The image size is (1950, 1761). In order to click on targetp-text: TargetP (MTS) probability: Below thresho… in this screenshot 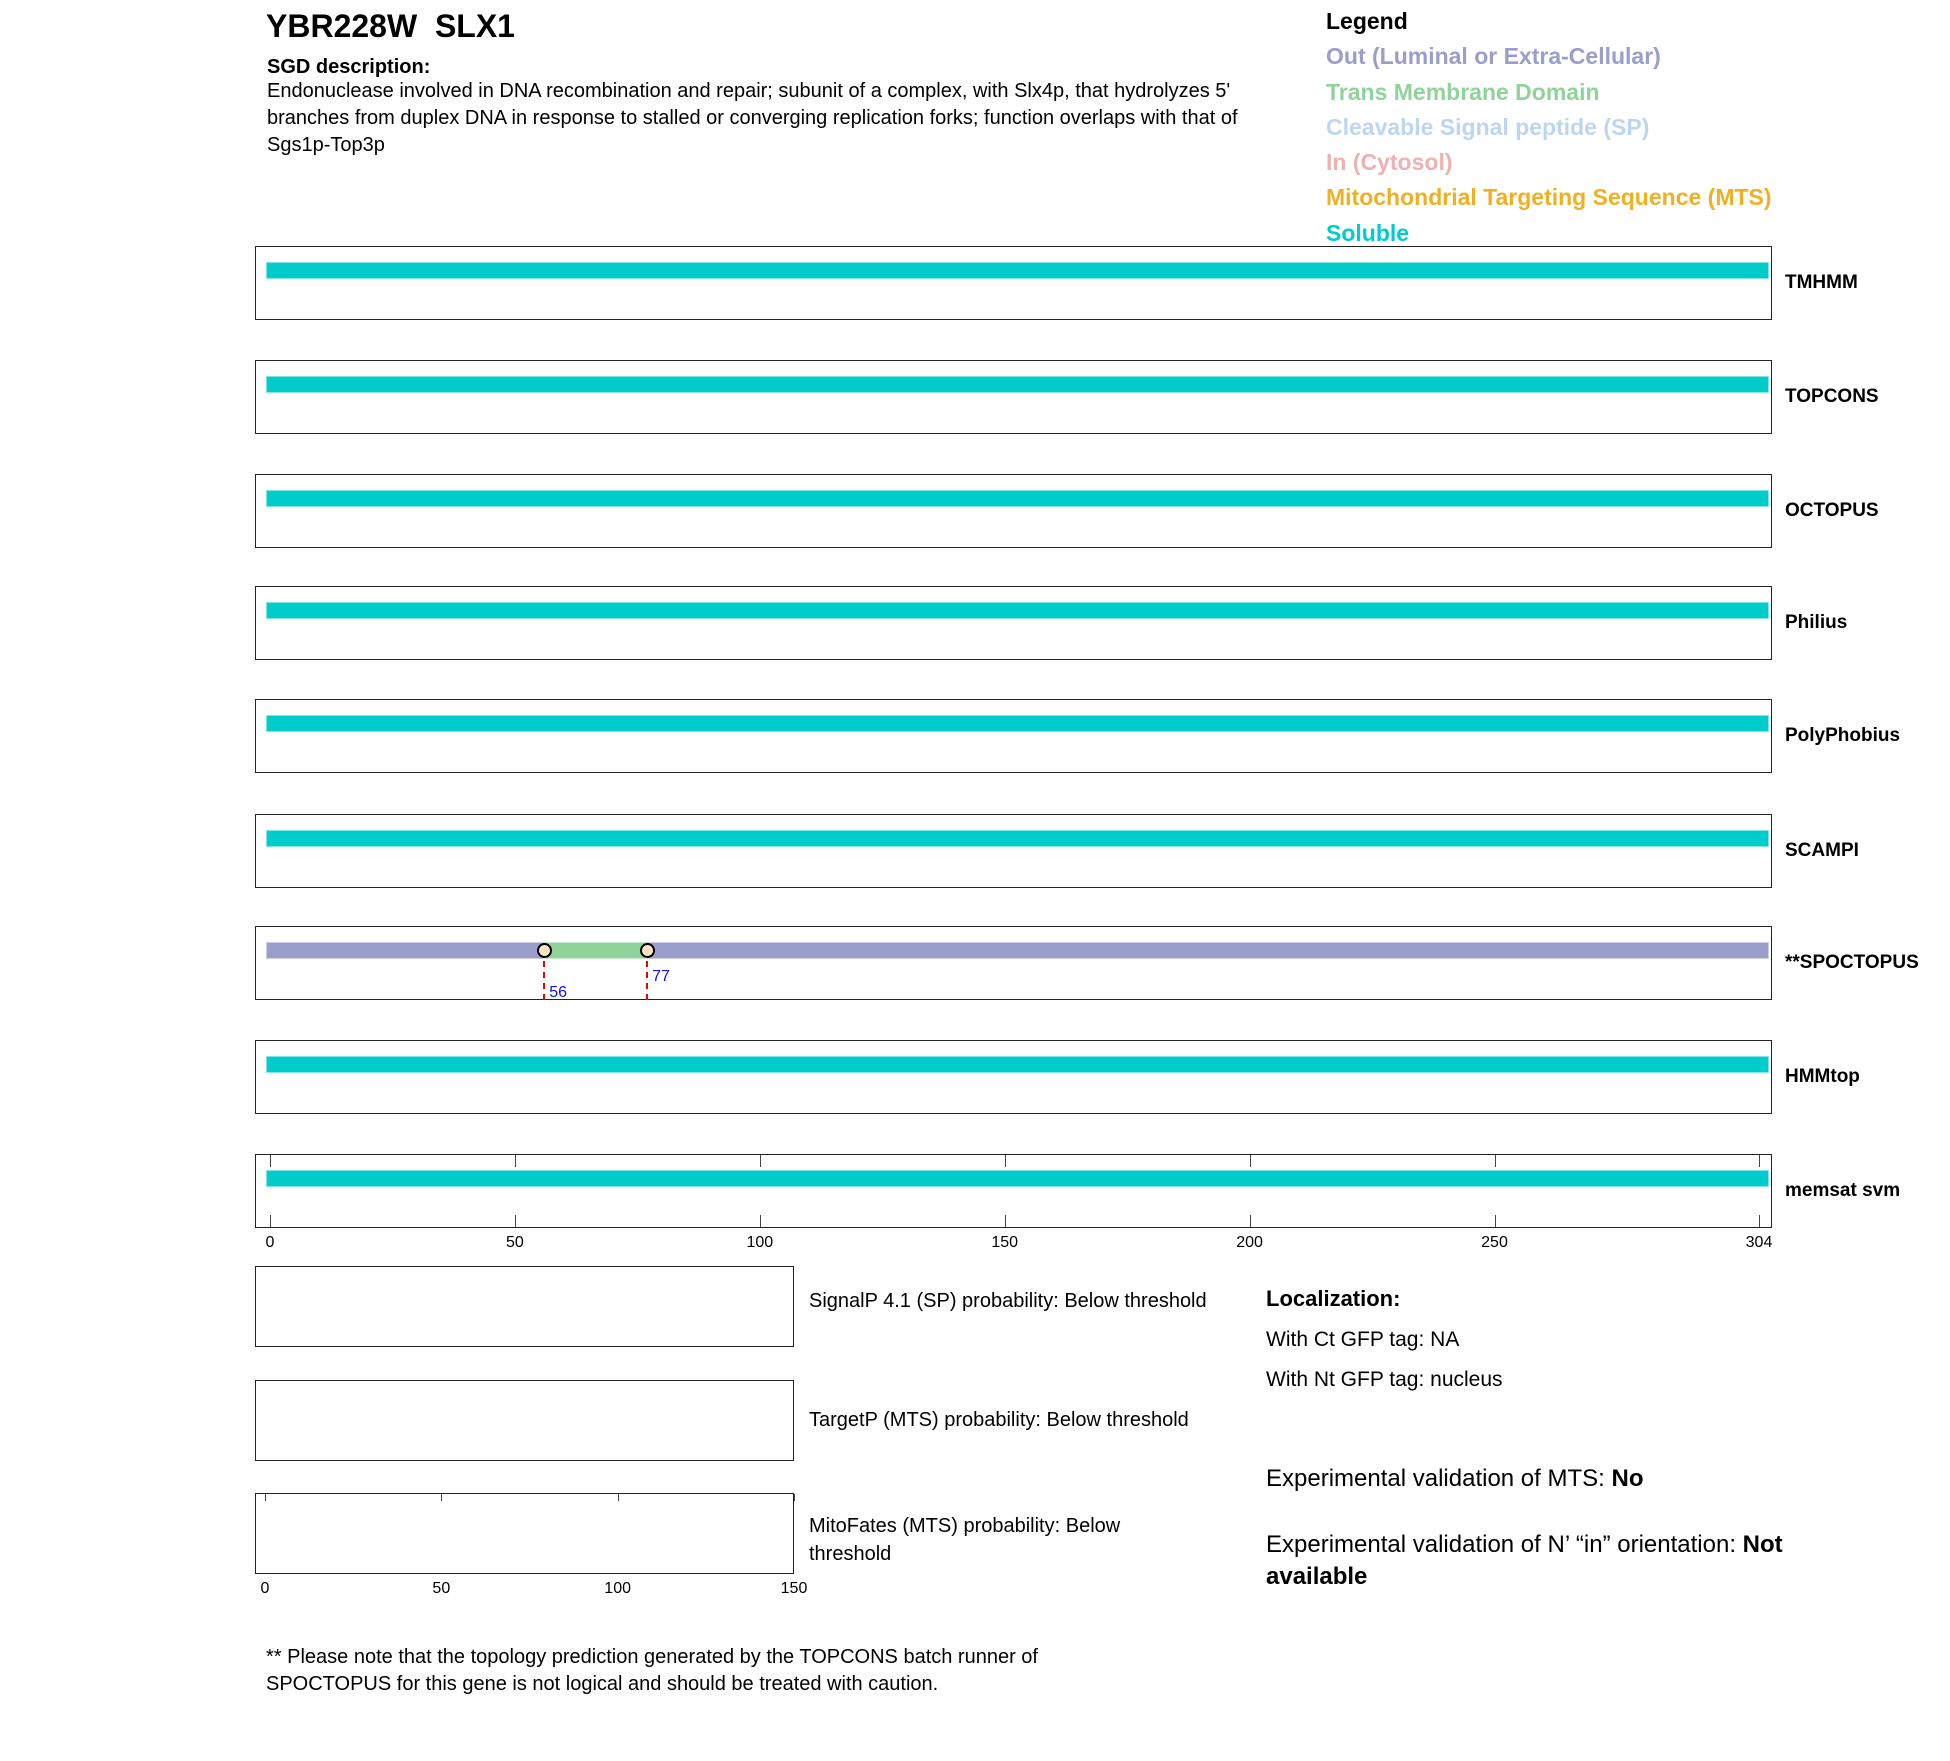, I will do `click(999, 1420)`.